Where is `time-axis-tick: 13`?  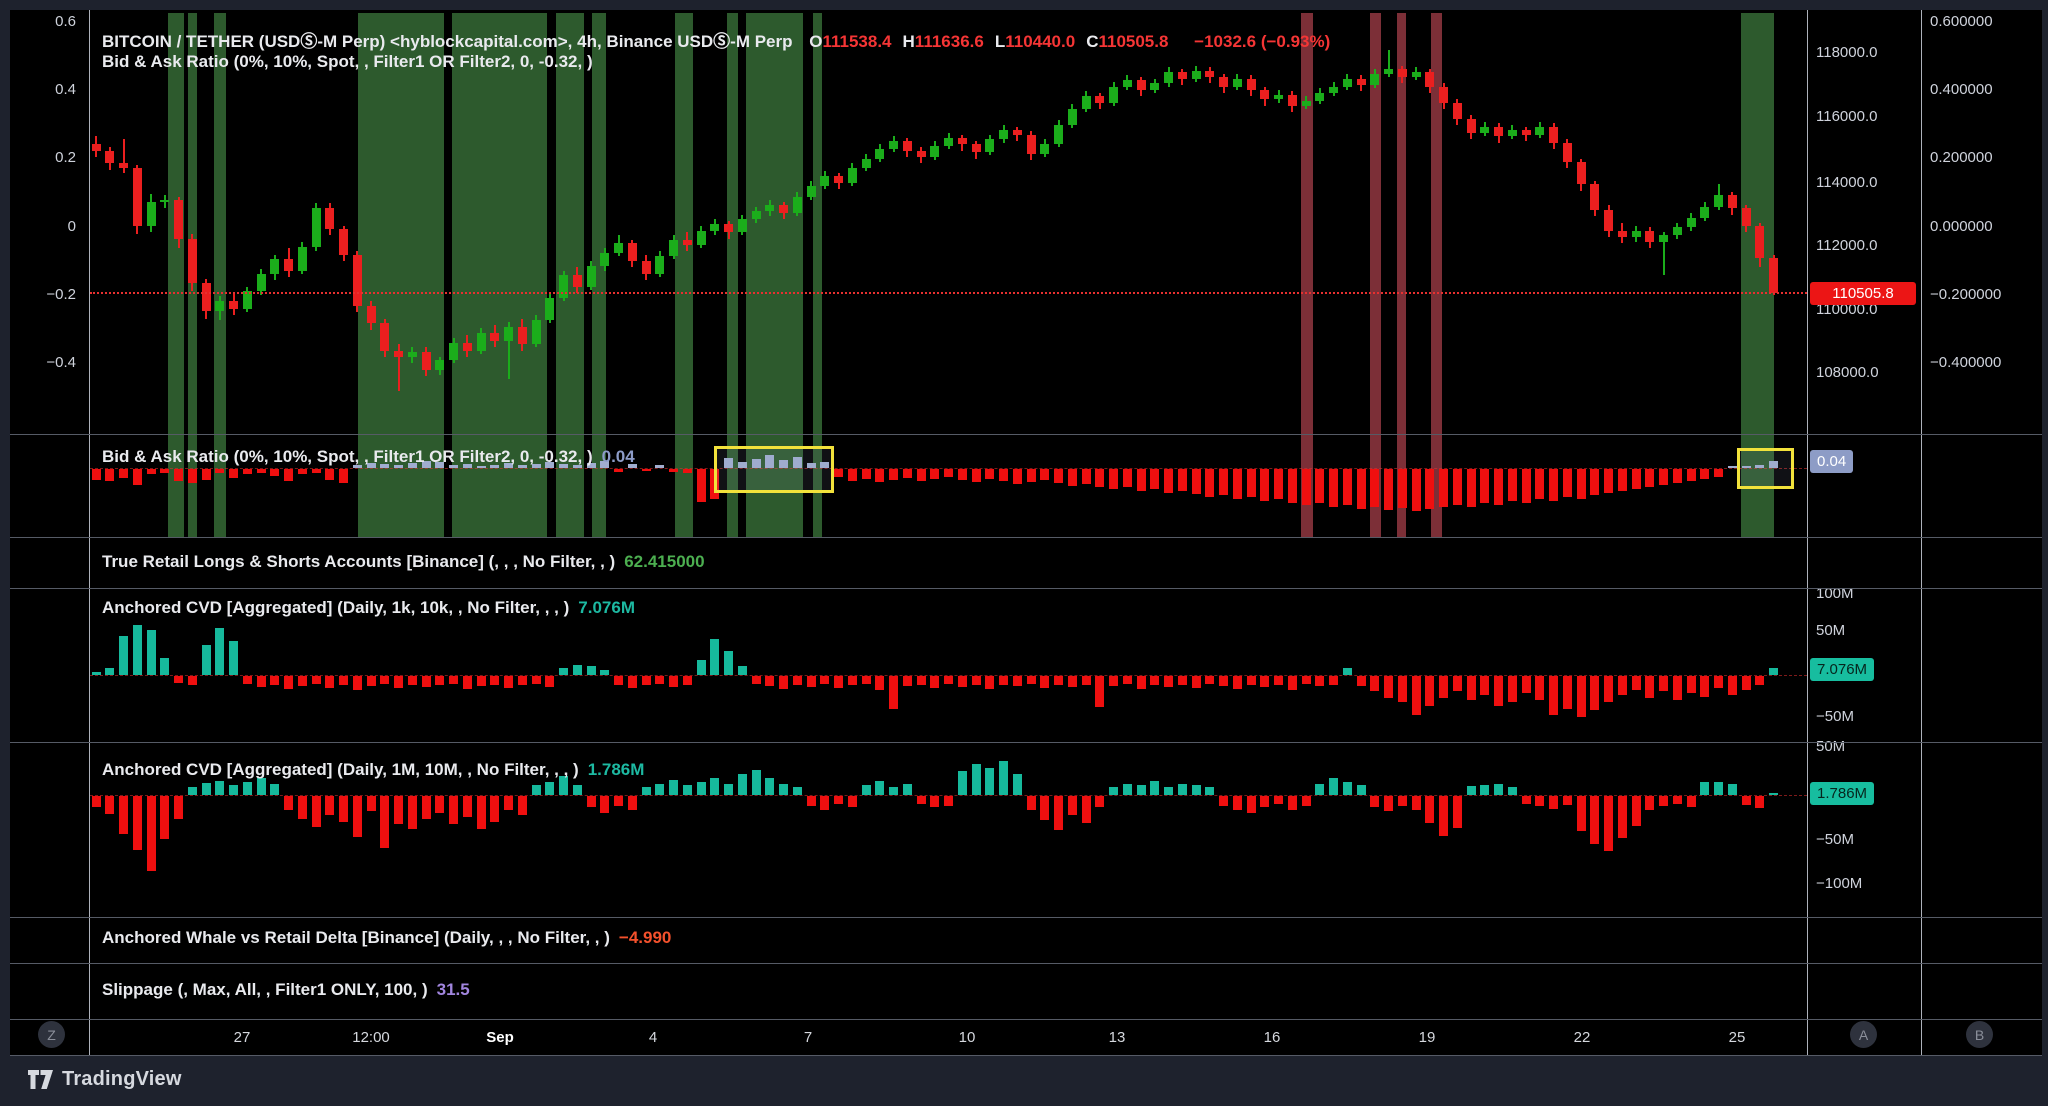 time-axis-tick: 13 is located at coordinates (1117, 1037).